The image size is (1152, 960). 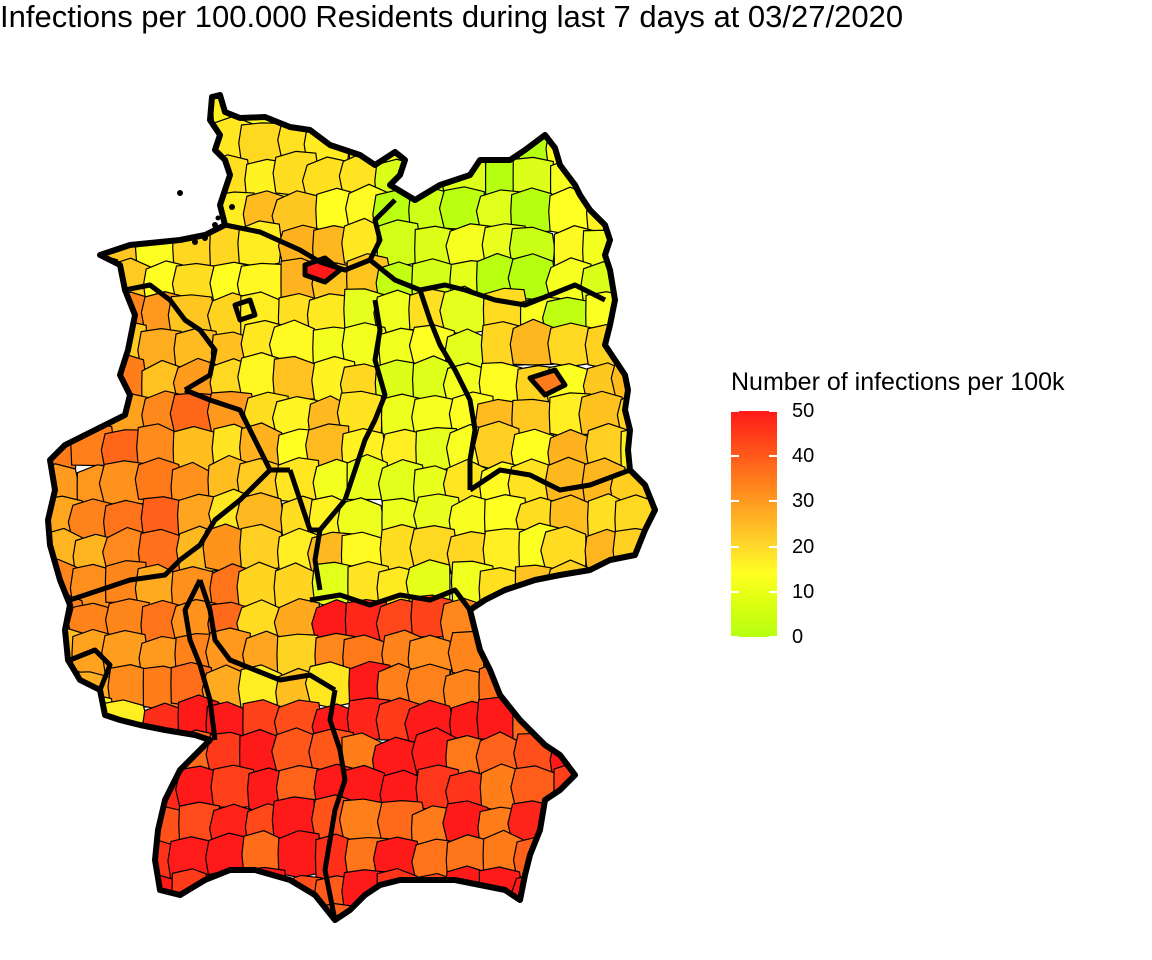 What do you see at coordinates (798, 637) in the screenshot?
I see `legend-tick-label: 0` at bounding box center [798, 637].